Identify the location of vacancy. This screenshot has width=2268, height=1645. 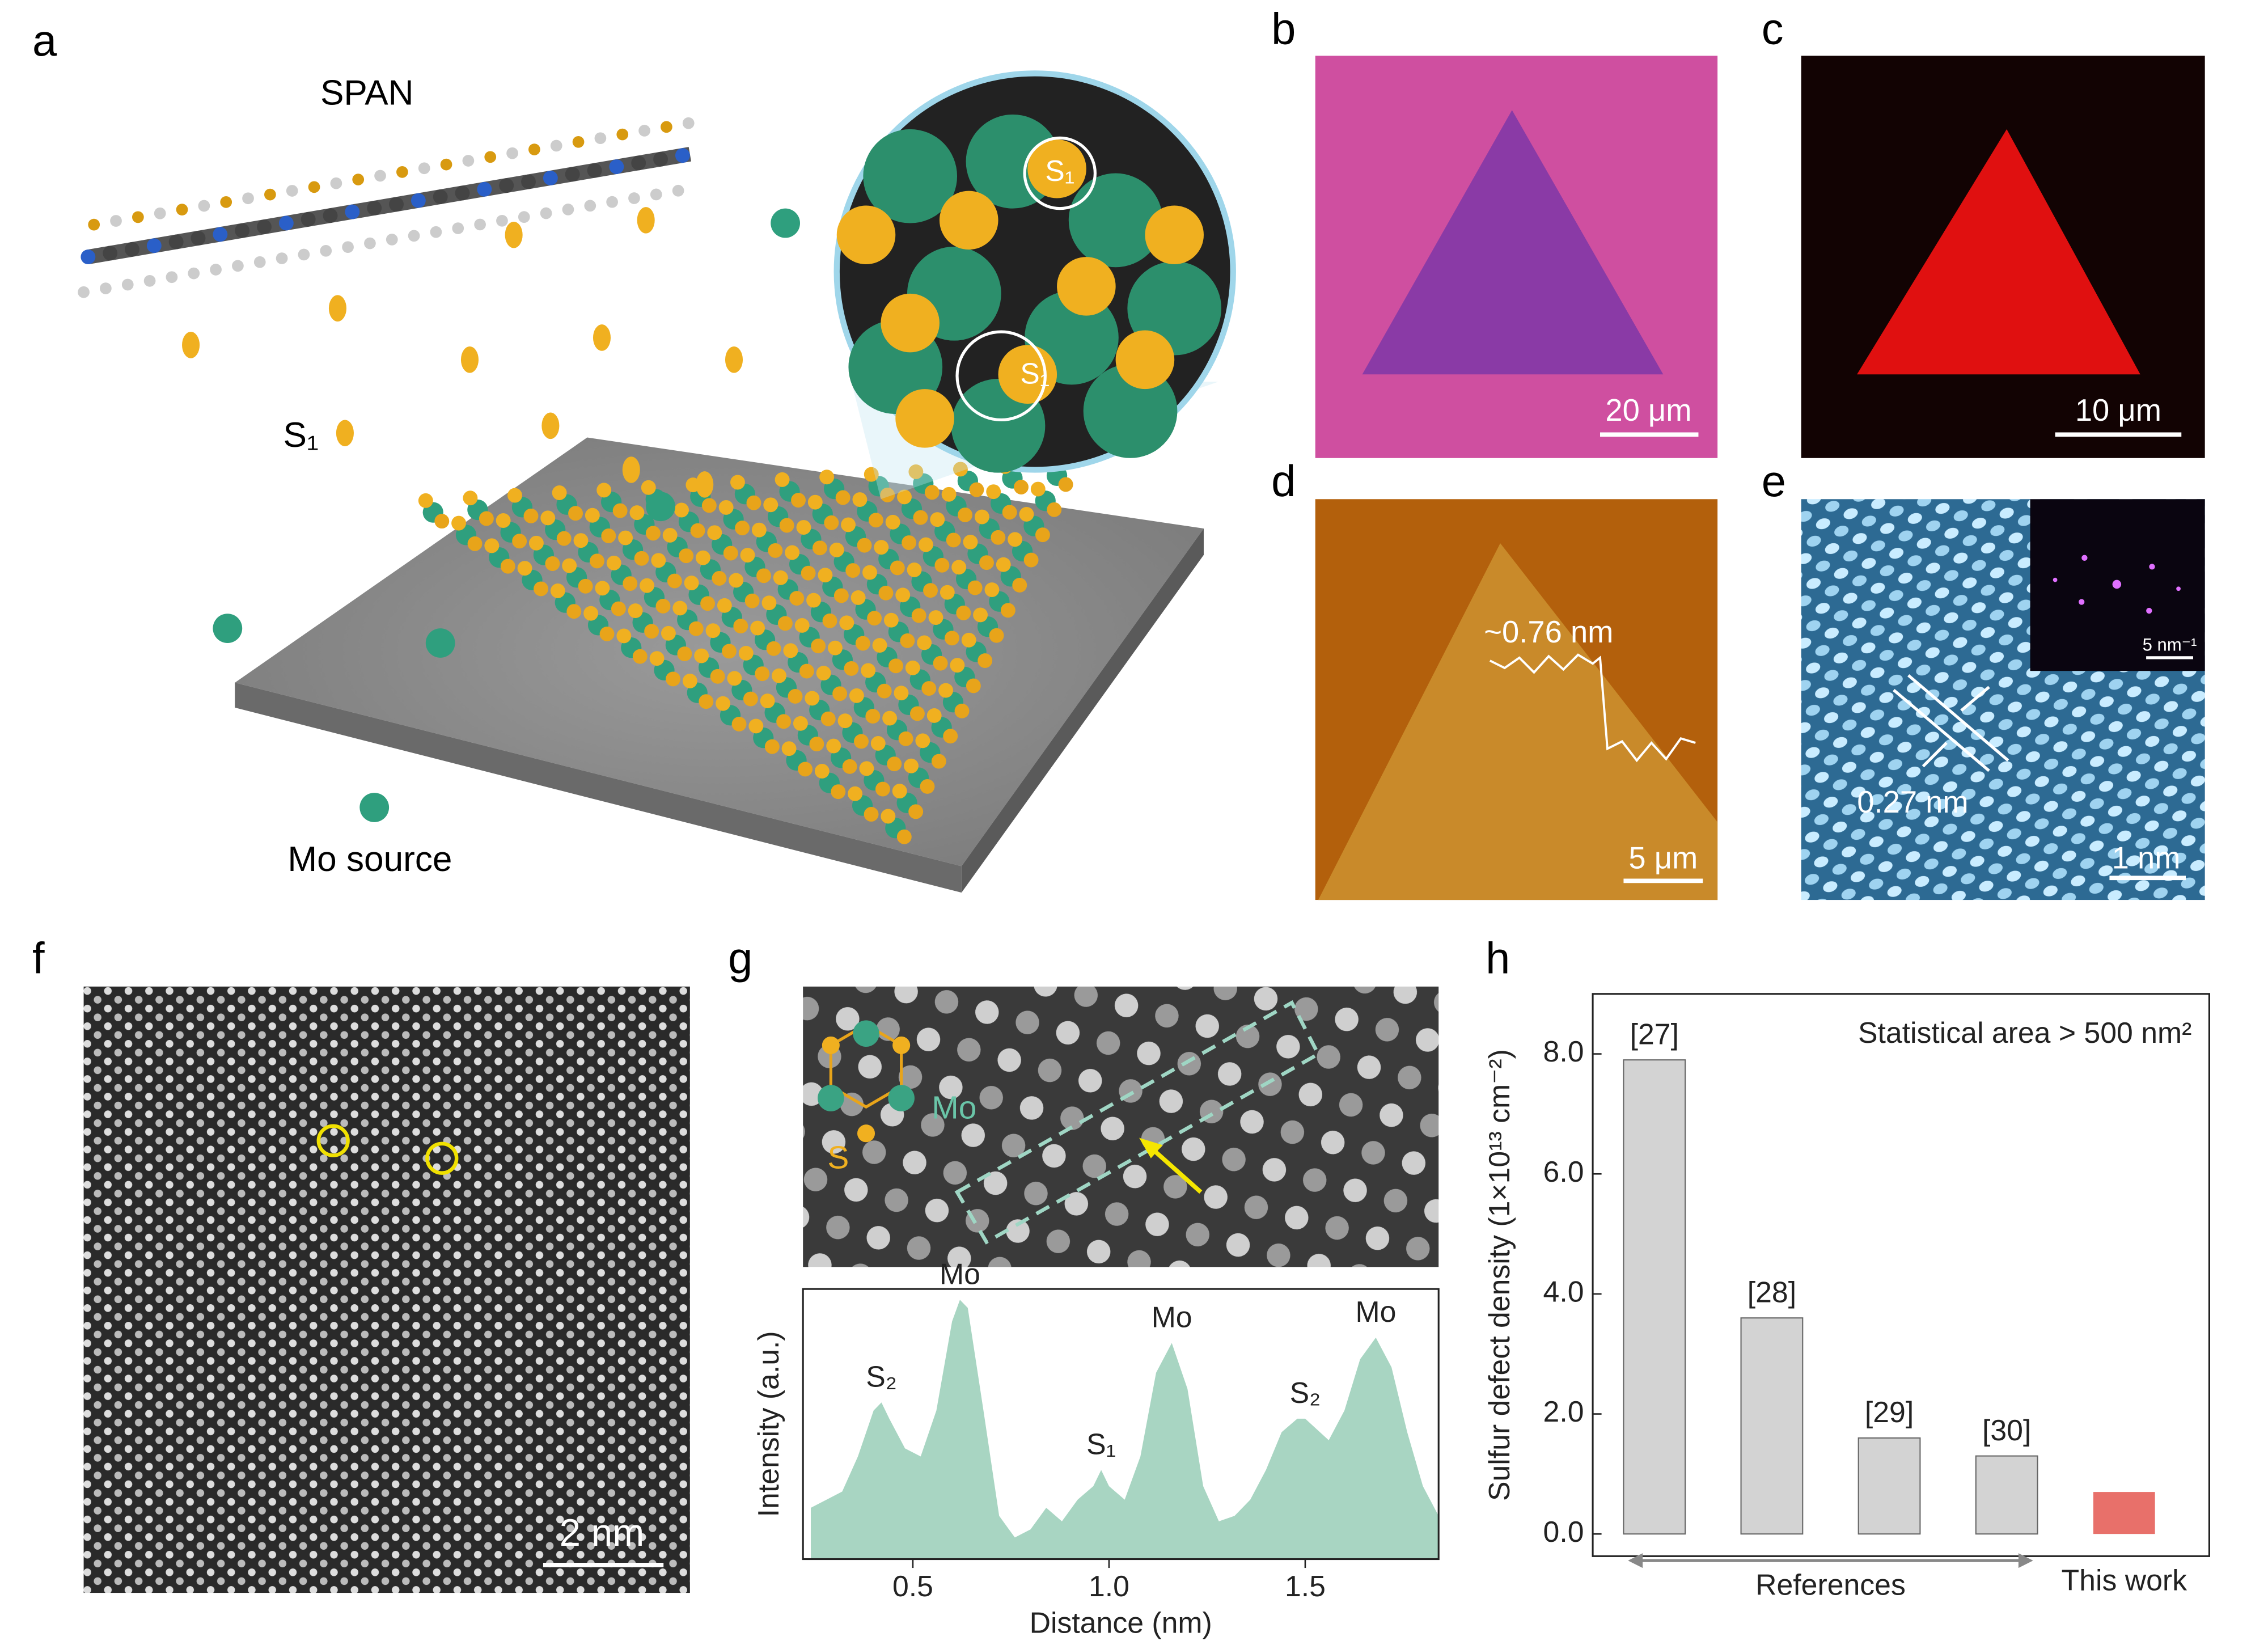
(1060, 173).